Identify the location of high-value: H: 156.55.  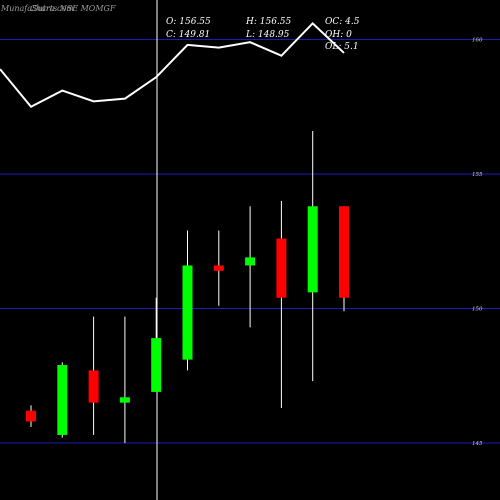
(268, 22).